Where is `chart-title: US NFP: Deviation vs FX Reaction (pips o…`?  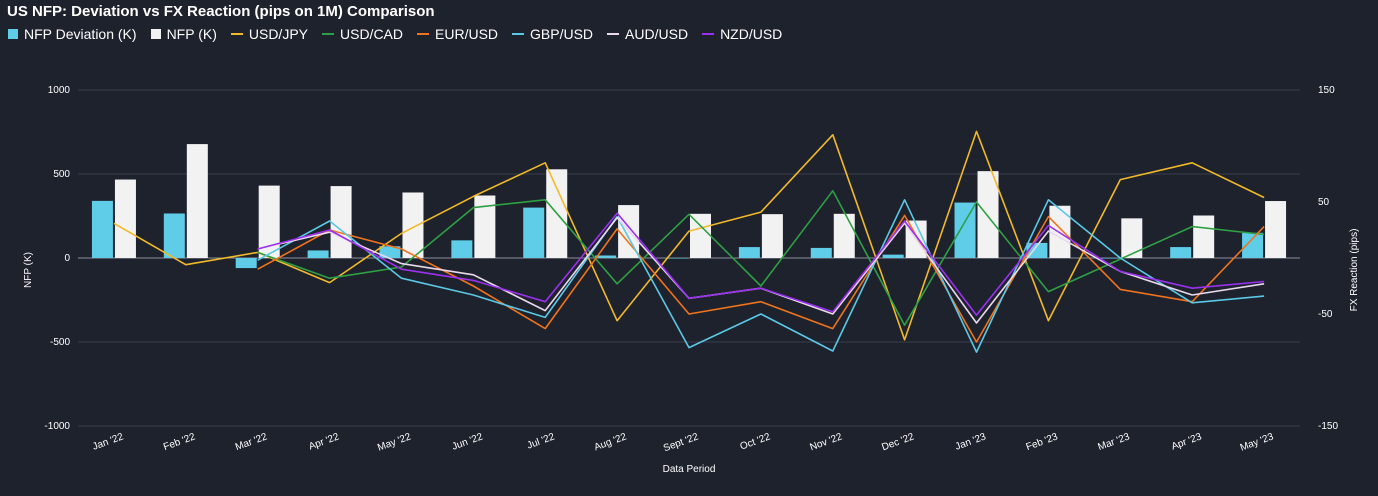 chart-title: US NFP: Deviation vs FX Reaction (pips o… is located at coordinates (221, 11).